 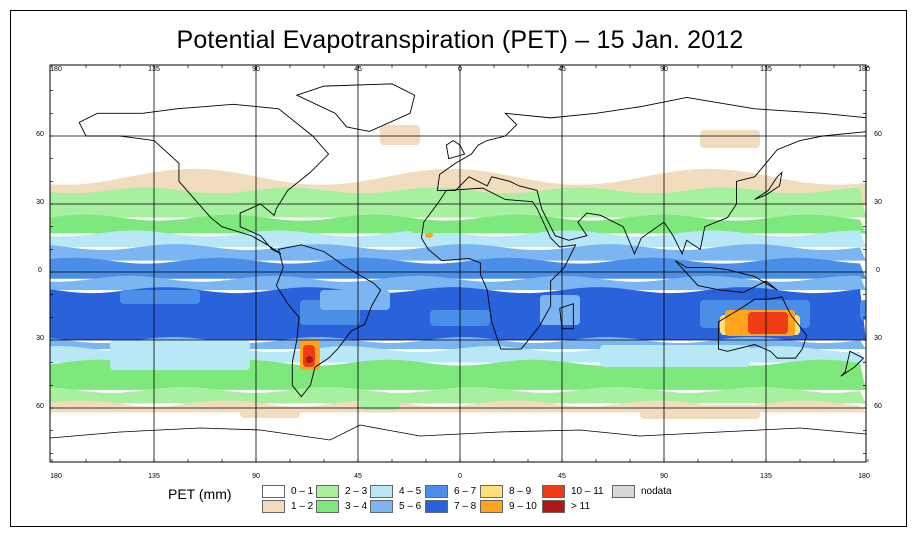 I want to click on outline-africa, so click(x=498, y=268).